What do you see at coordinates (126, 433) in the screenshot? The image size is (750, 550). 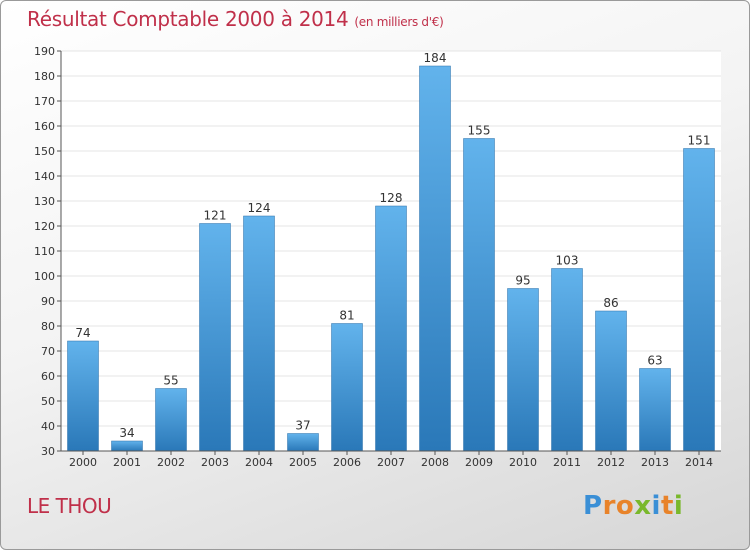 I see `data-label-2001: 34` at bounding box center [126, 433].